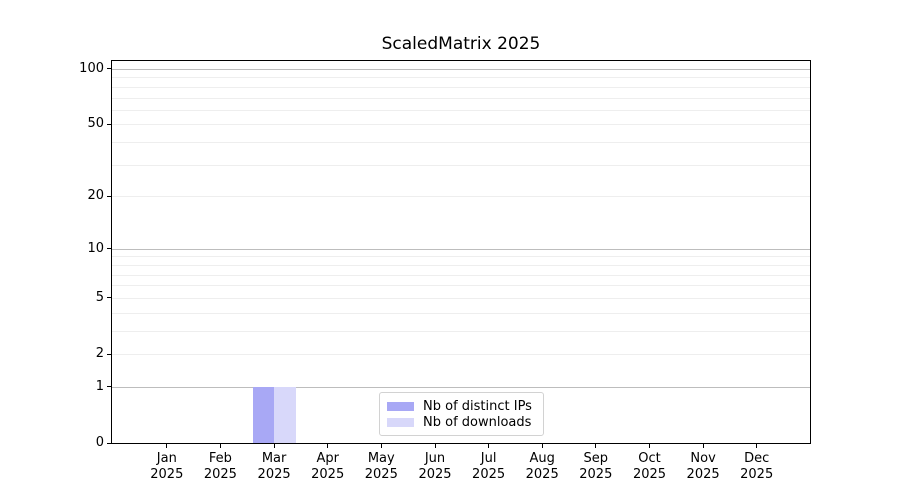  I want to click on y-tick-label: 1, so click(99, 386).